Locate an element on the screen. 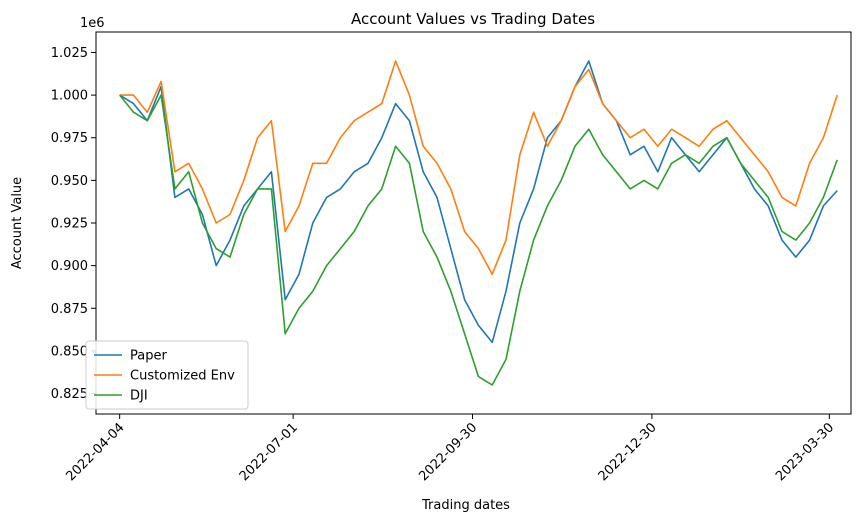 This screenshot has height=522, width=863. y-tick-label: 0.950 is located at coordinates (69, 181).